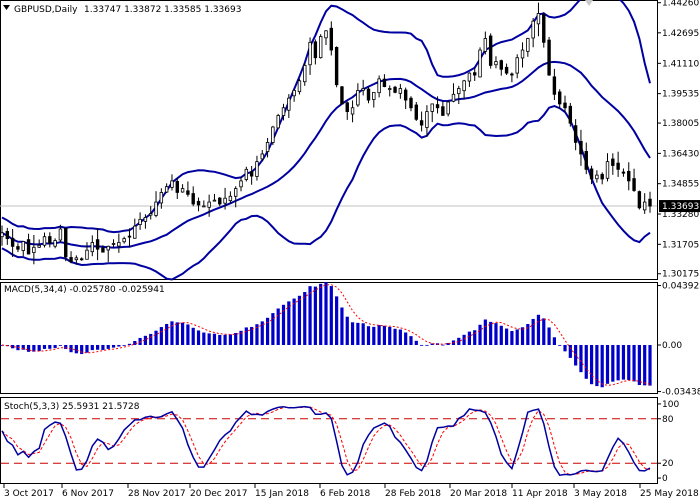  I want to click on shift-marker-icon, so click(589, 3).